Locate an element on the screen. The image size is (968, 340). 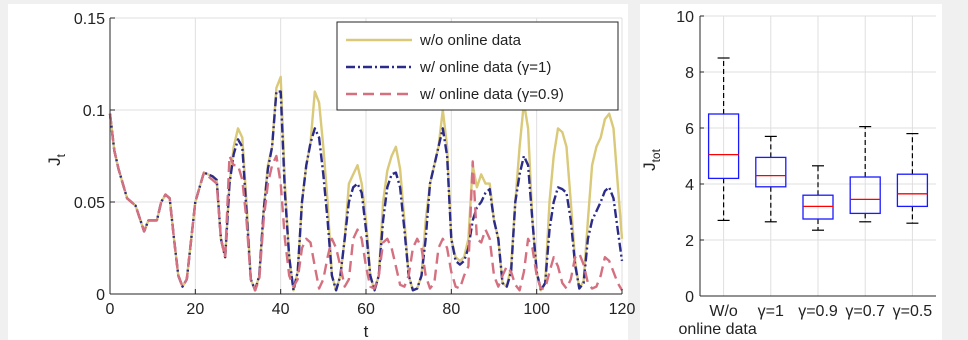
box-y-tick-label: 8 is located at coordinates (689, 73).